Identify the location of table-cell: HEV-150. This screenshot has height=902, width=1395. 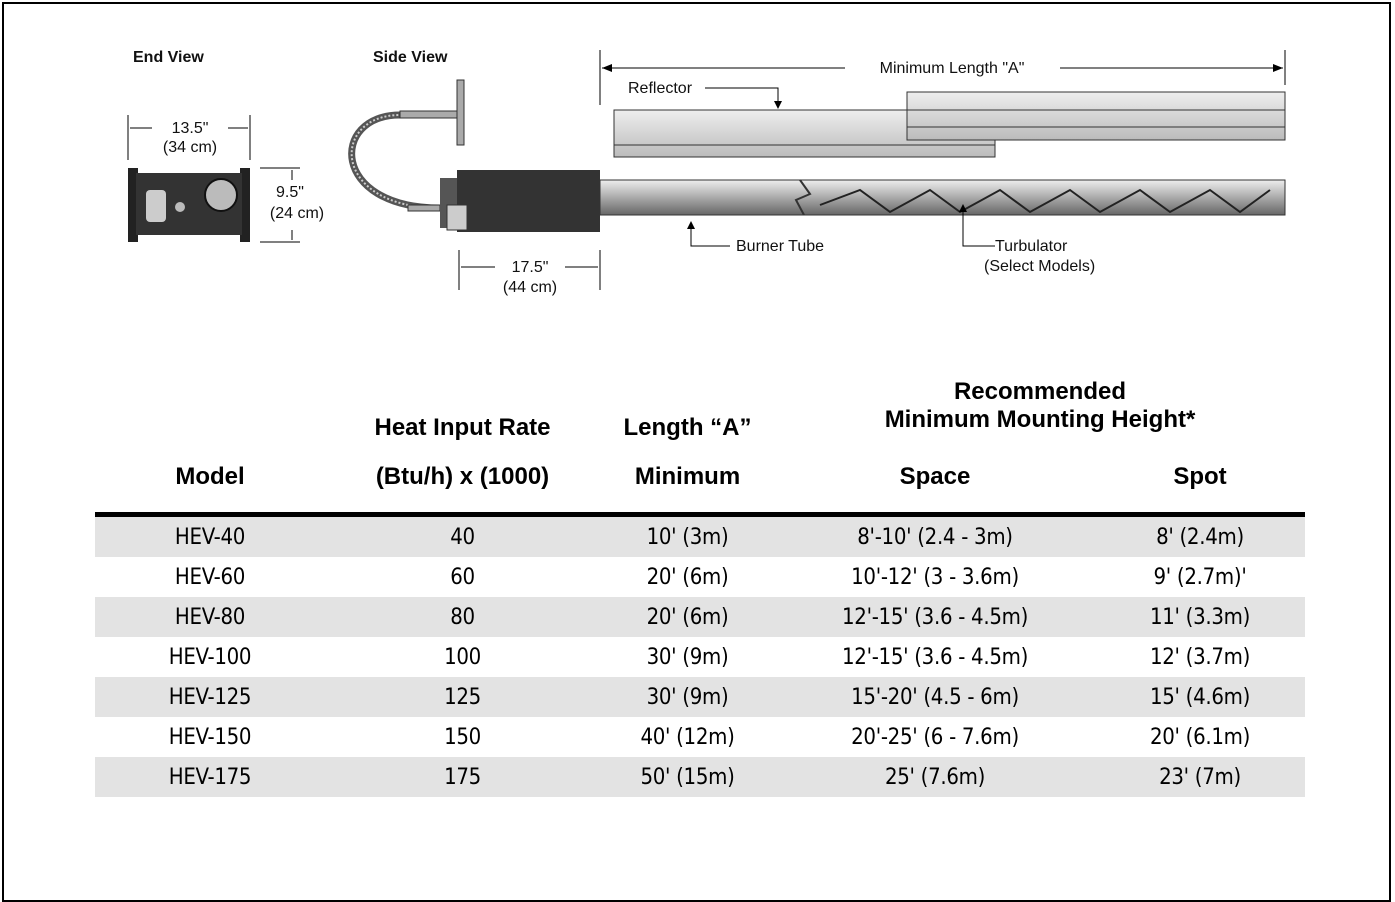
(210, 737).